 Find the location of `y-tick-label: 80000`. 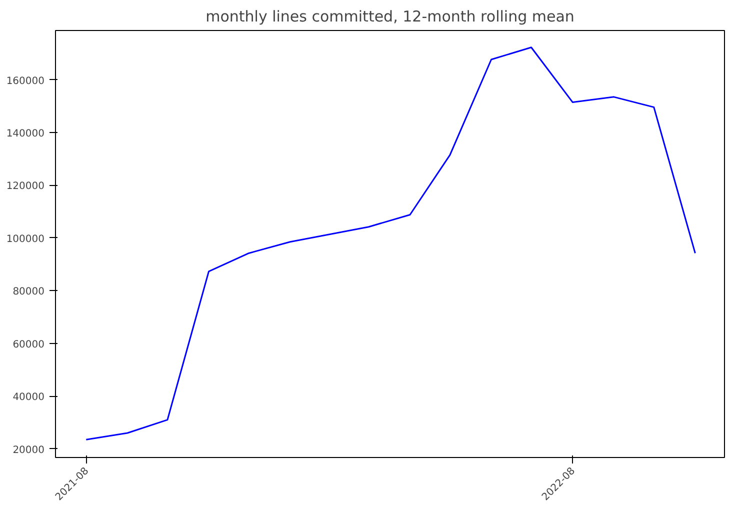

y-tick-label: 80000 is located at coordinates (28, 292).